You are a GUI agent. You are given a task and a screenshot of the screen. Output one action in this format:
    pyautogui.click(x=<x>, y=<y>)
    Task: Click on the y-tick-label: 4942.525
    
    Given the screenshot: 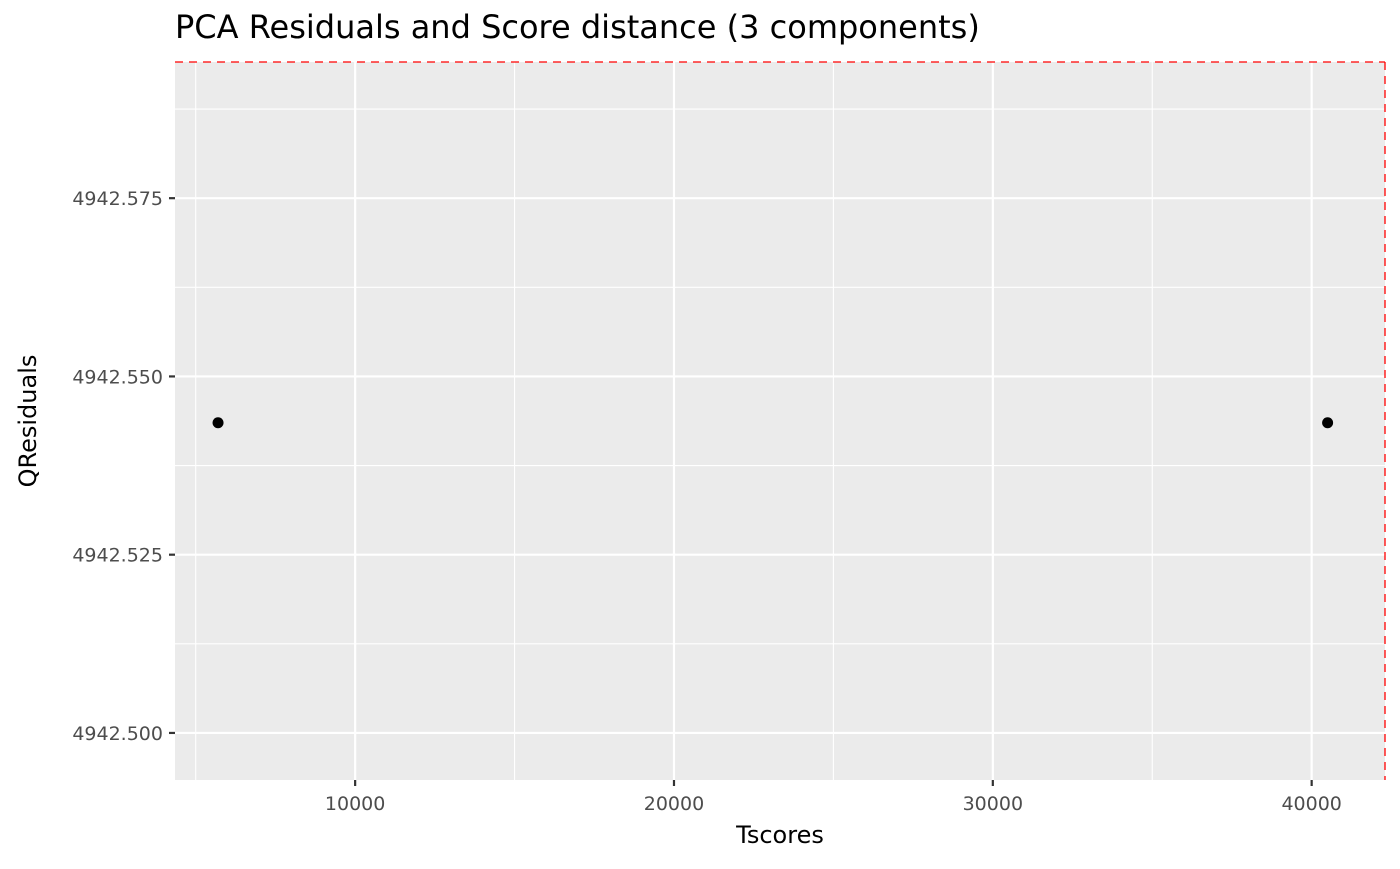 What is the action you would take?
    pyautogui.click(x=117, y=556)
    